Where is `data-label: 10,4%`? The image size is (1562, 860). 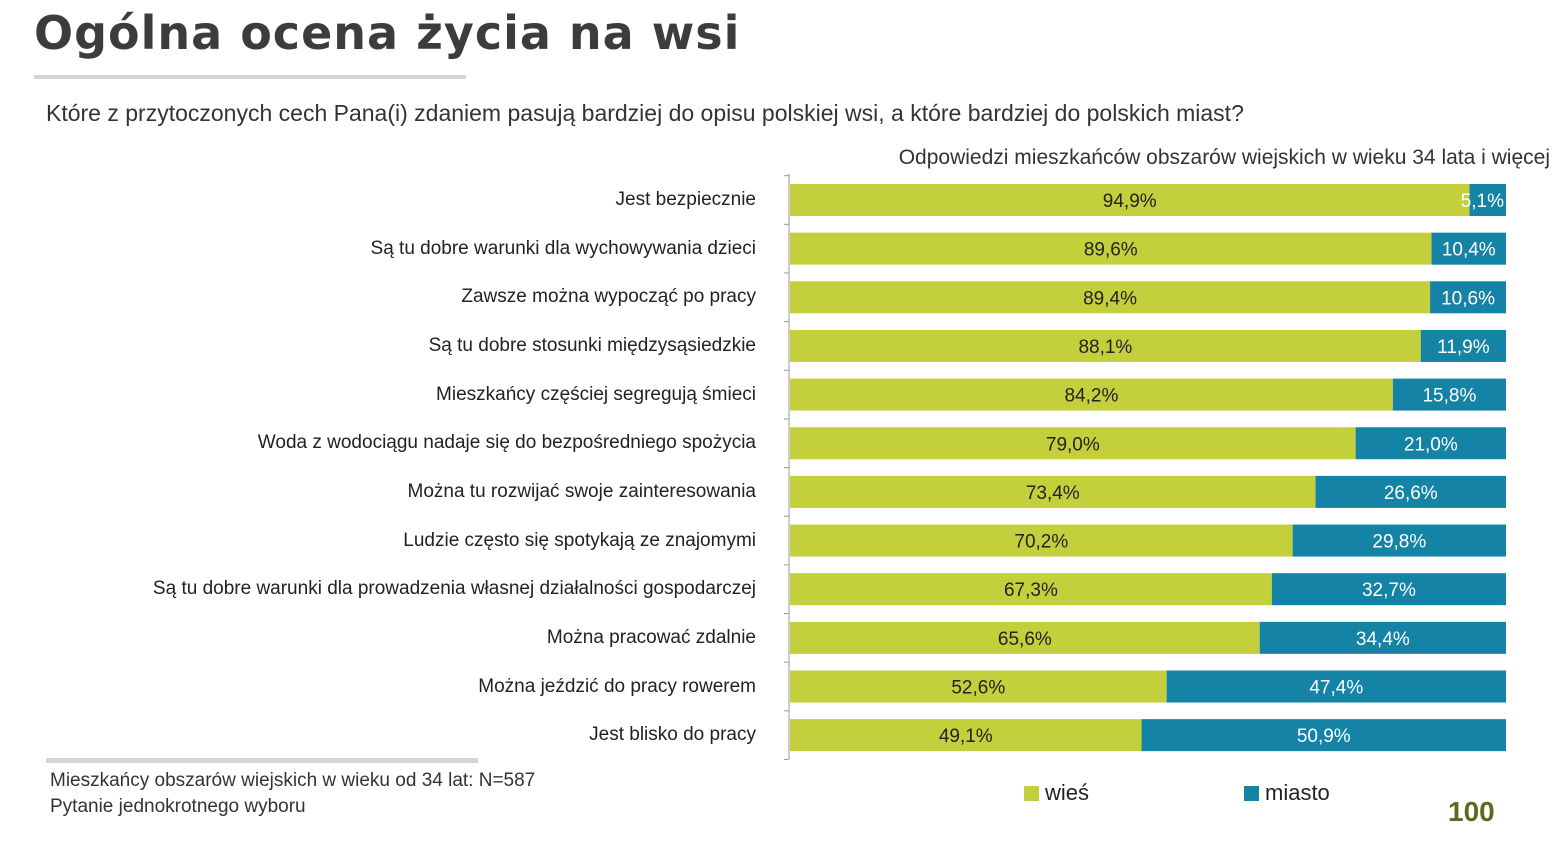
data-label: 10,4% is located at coordinates (1469, 250).